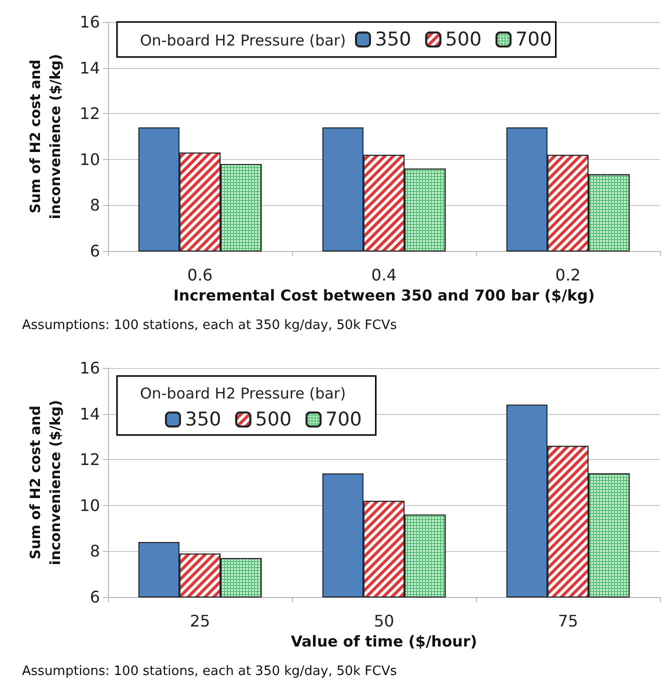 The image size is (664, 692). What do you see at coordinates (568, 621) in the screenshot?
I see `x-tick-label: 75` at bounding box center [568, 621].